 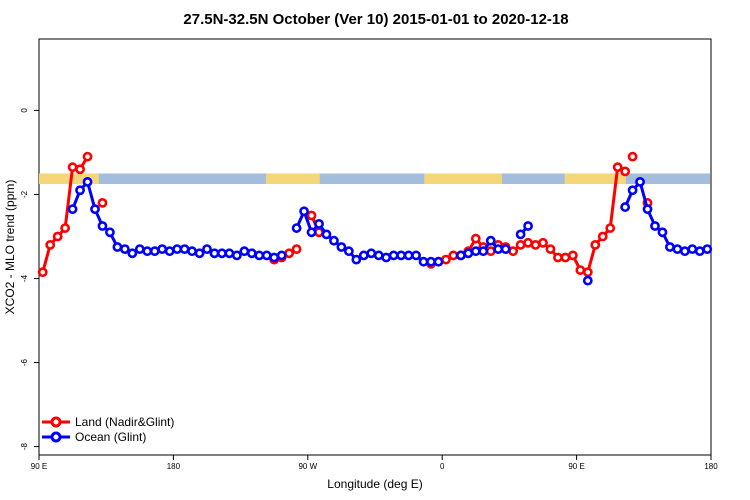 I want to click on x-tick-label: 90 W, so click(x=307, y=466).